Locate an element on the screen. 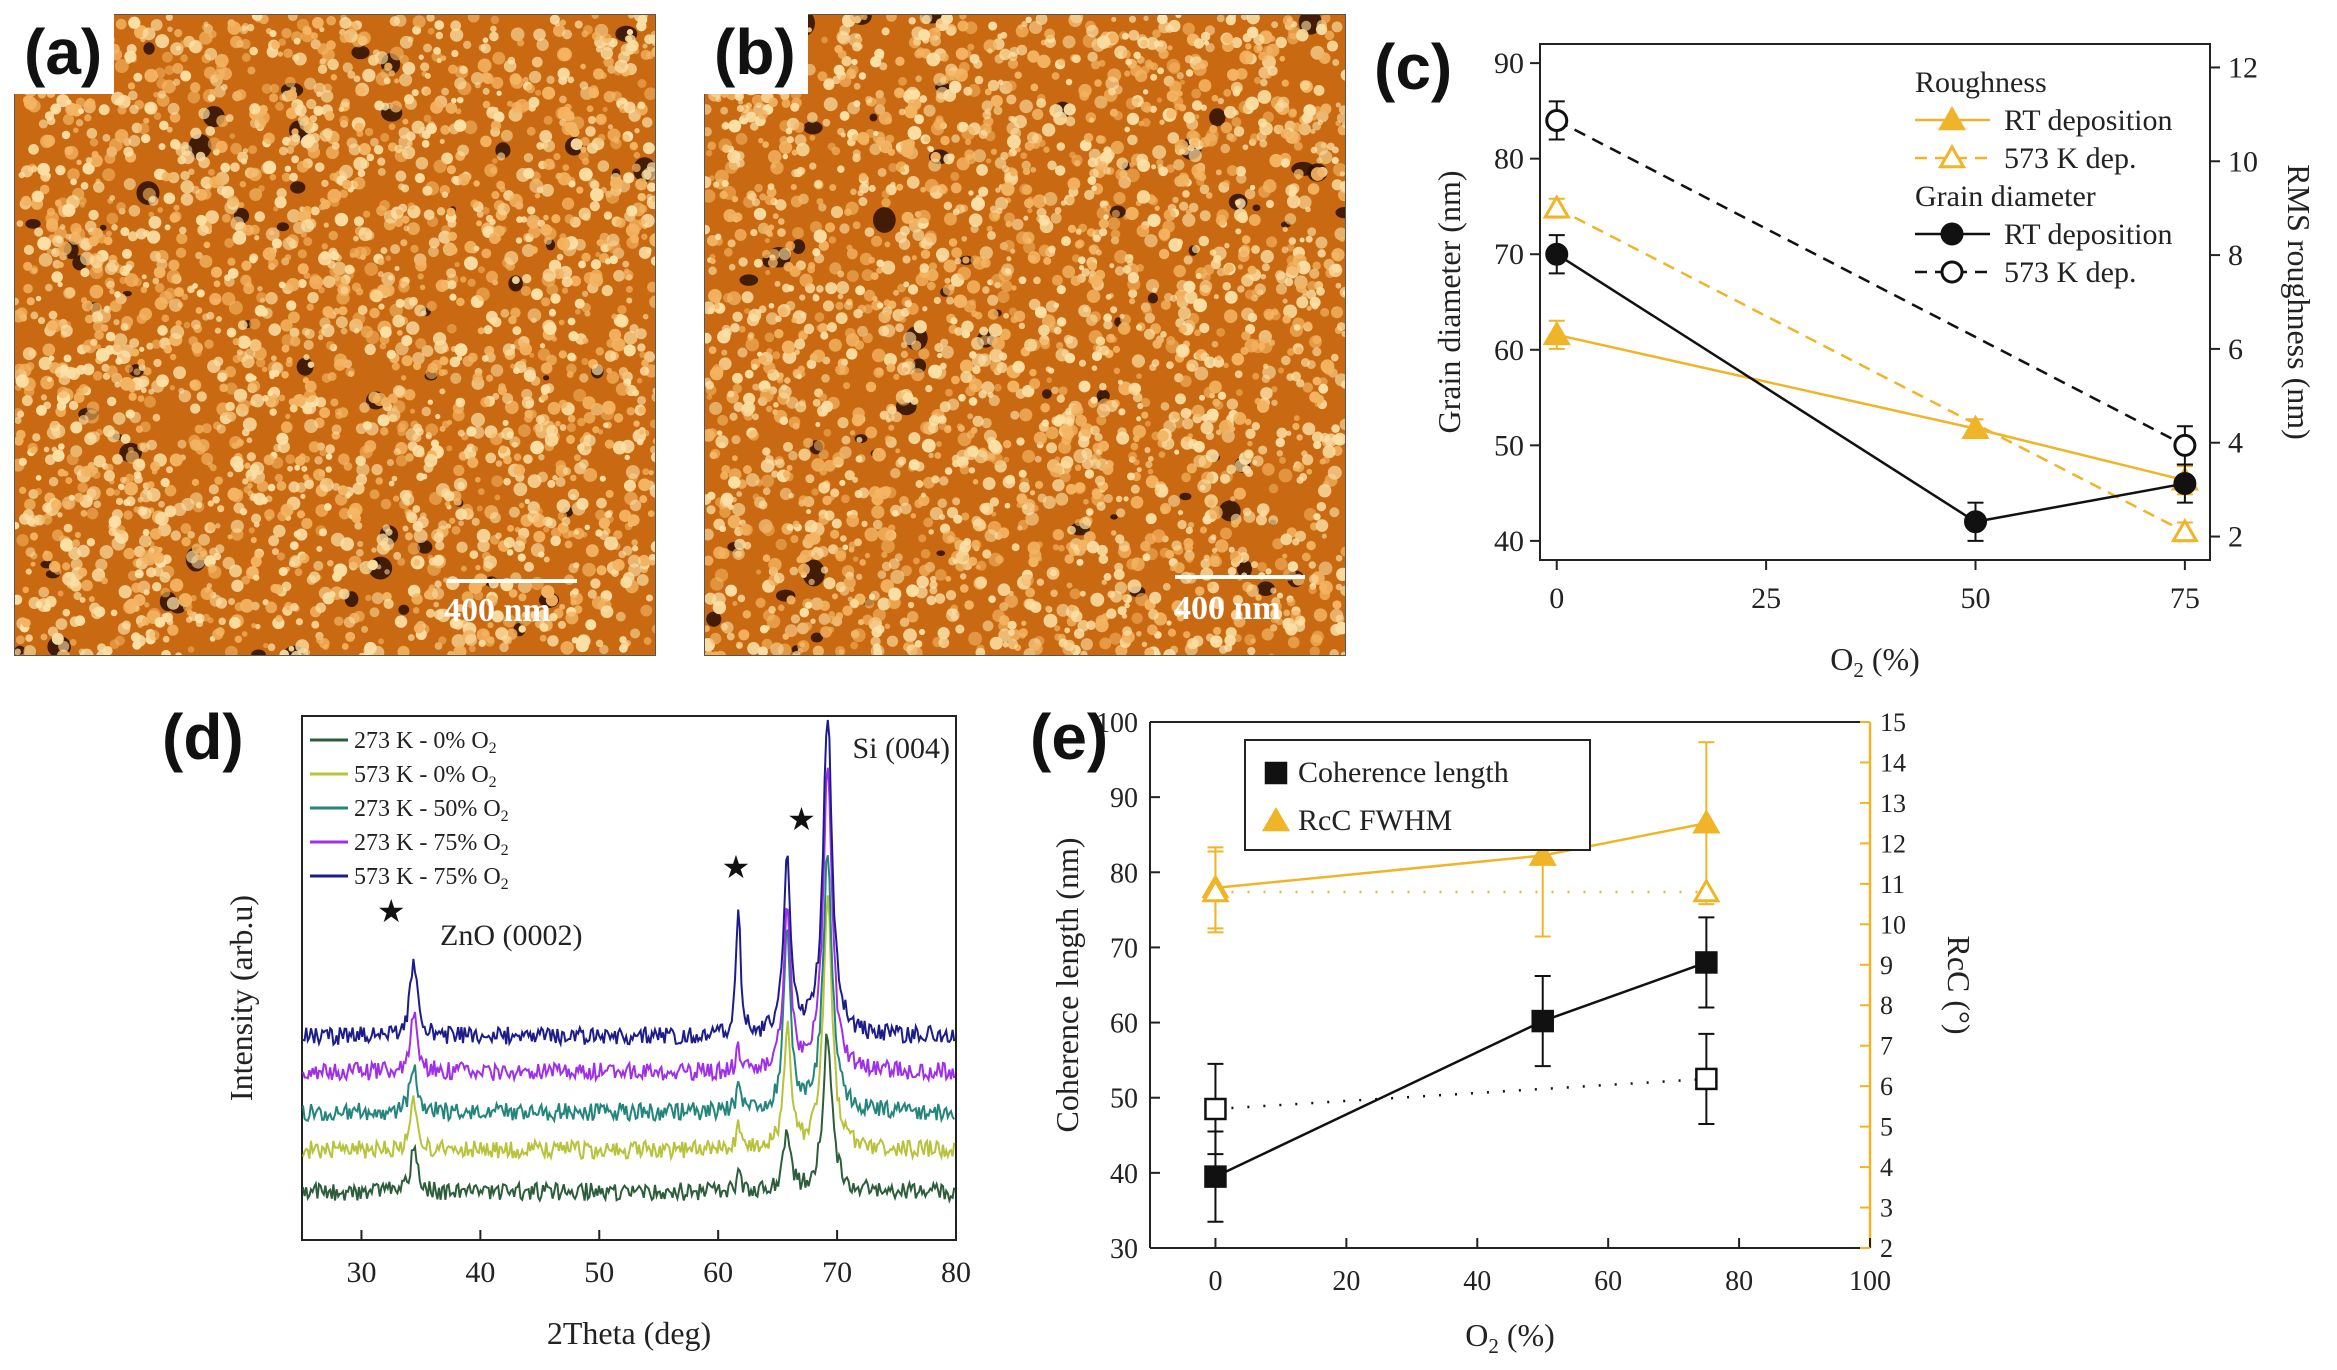  afm-image-a is located at coordinates (335, 335).